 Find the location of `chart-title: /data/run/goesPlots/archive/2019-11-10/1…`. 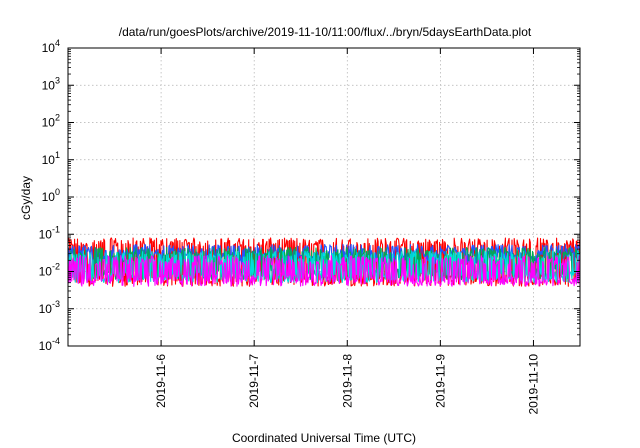

chart-title: /data/run/goesPlots/archive/2019-11-10/1… is located at coordinates (325, 32).